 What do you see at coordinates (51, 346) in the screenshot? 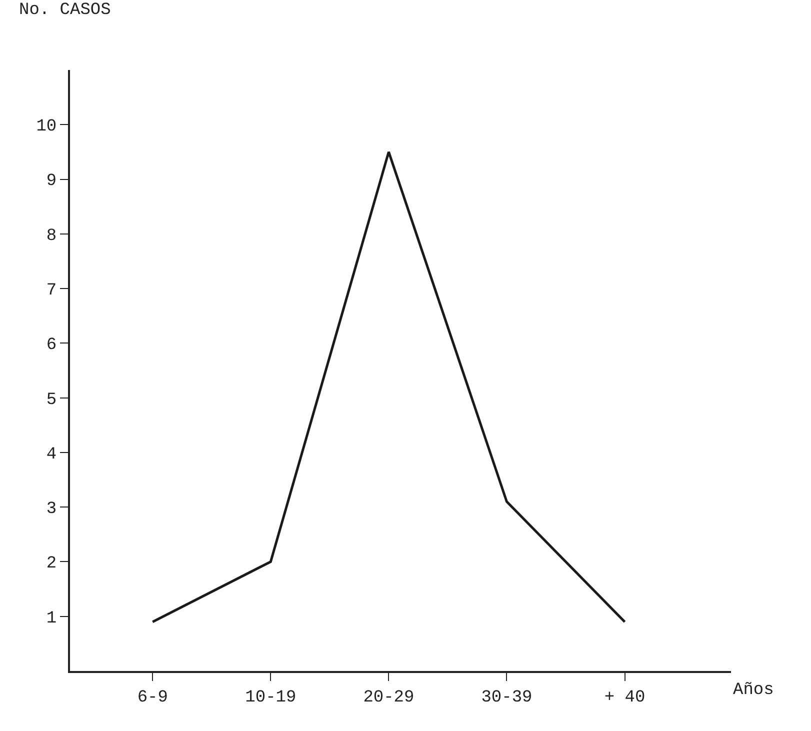
I see `y-tick-label: 6` at bounding box center [51, 346].